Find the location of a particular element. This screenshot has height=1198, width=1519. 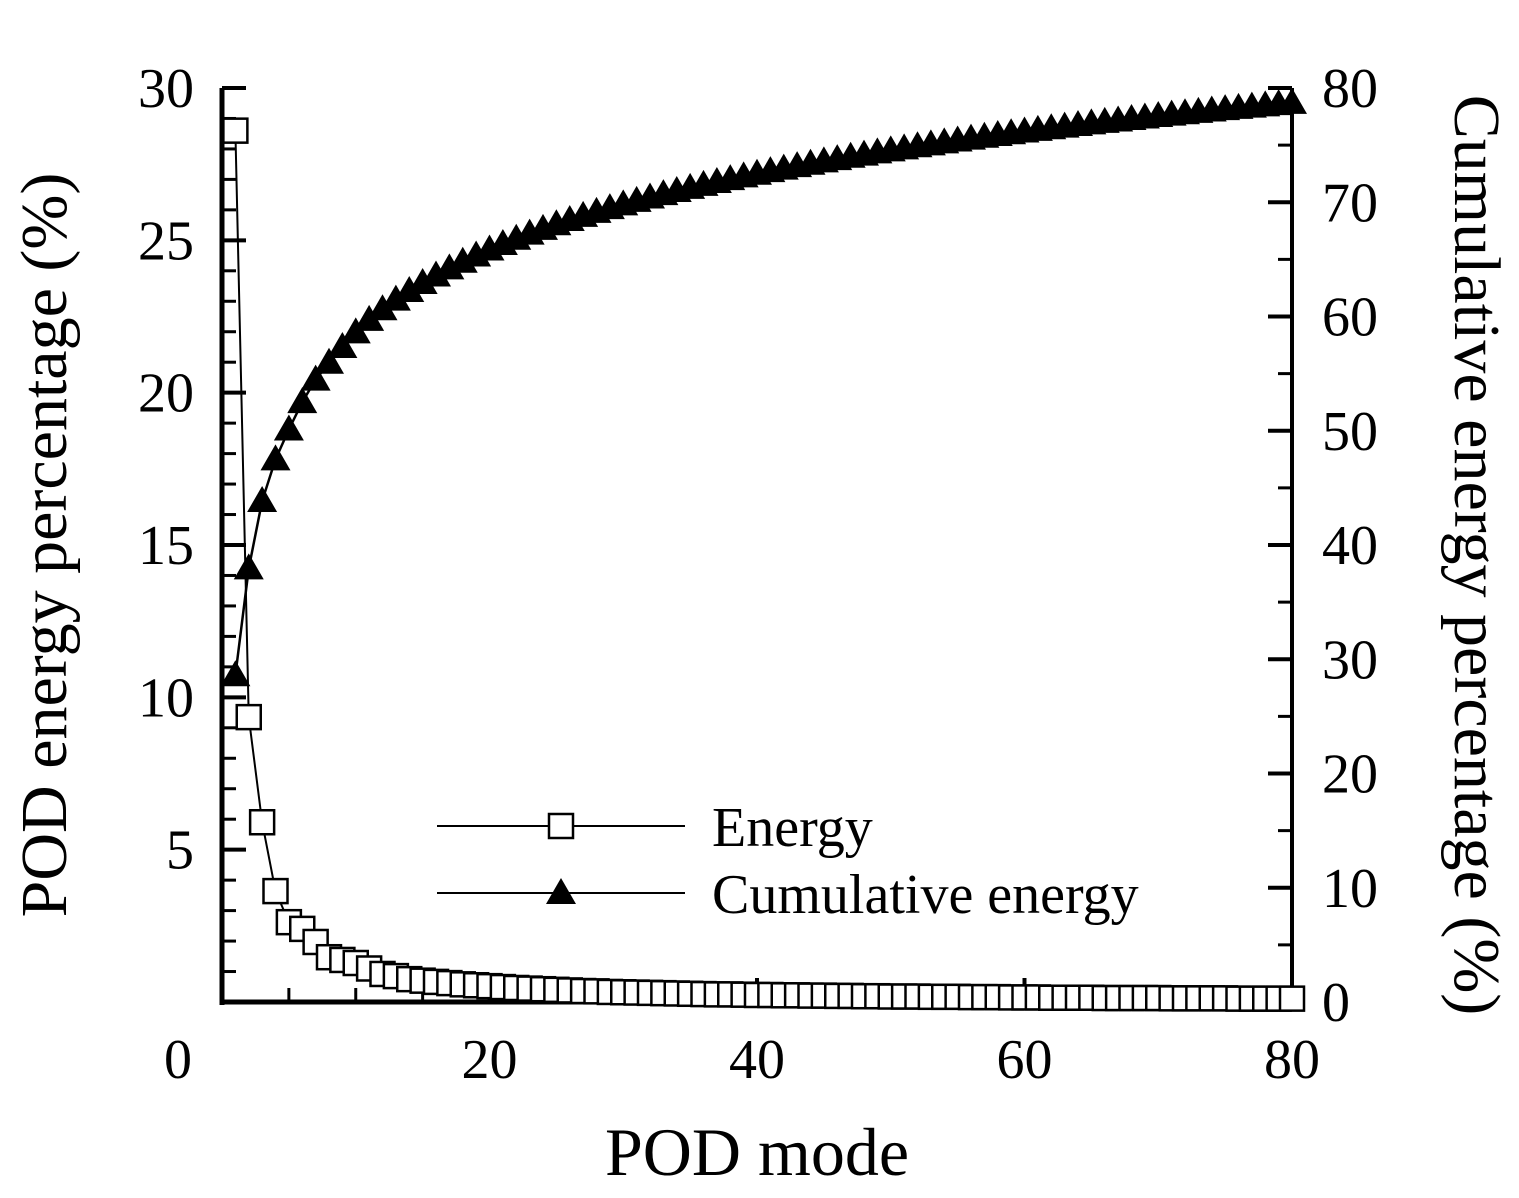

y-tick-label: 10 is located at coordinates (166, 698).